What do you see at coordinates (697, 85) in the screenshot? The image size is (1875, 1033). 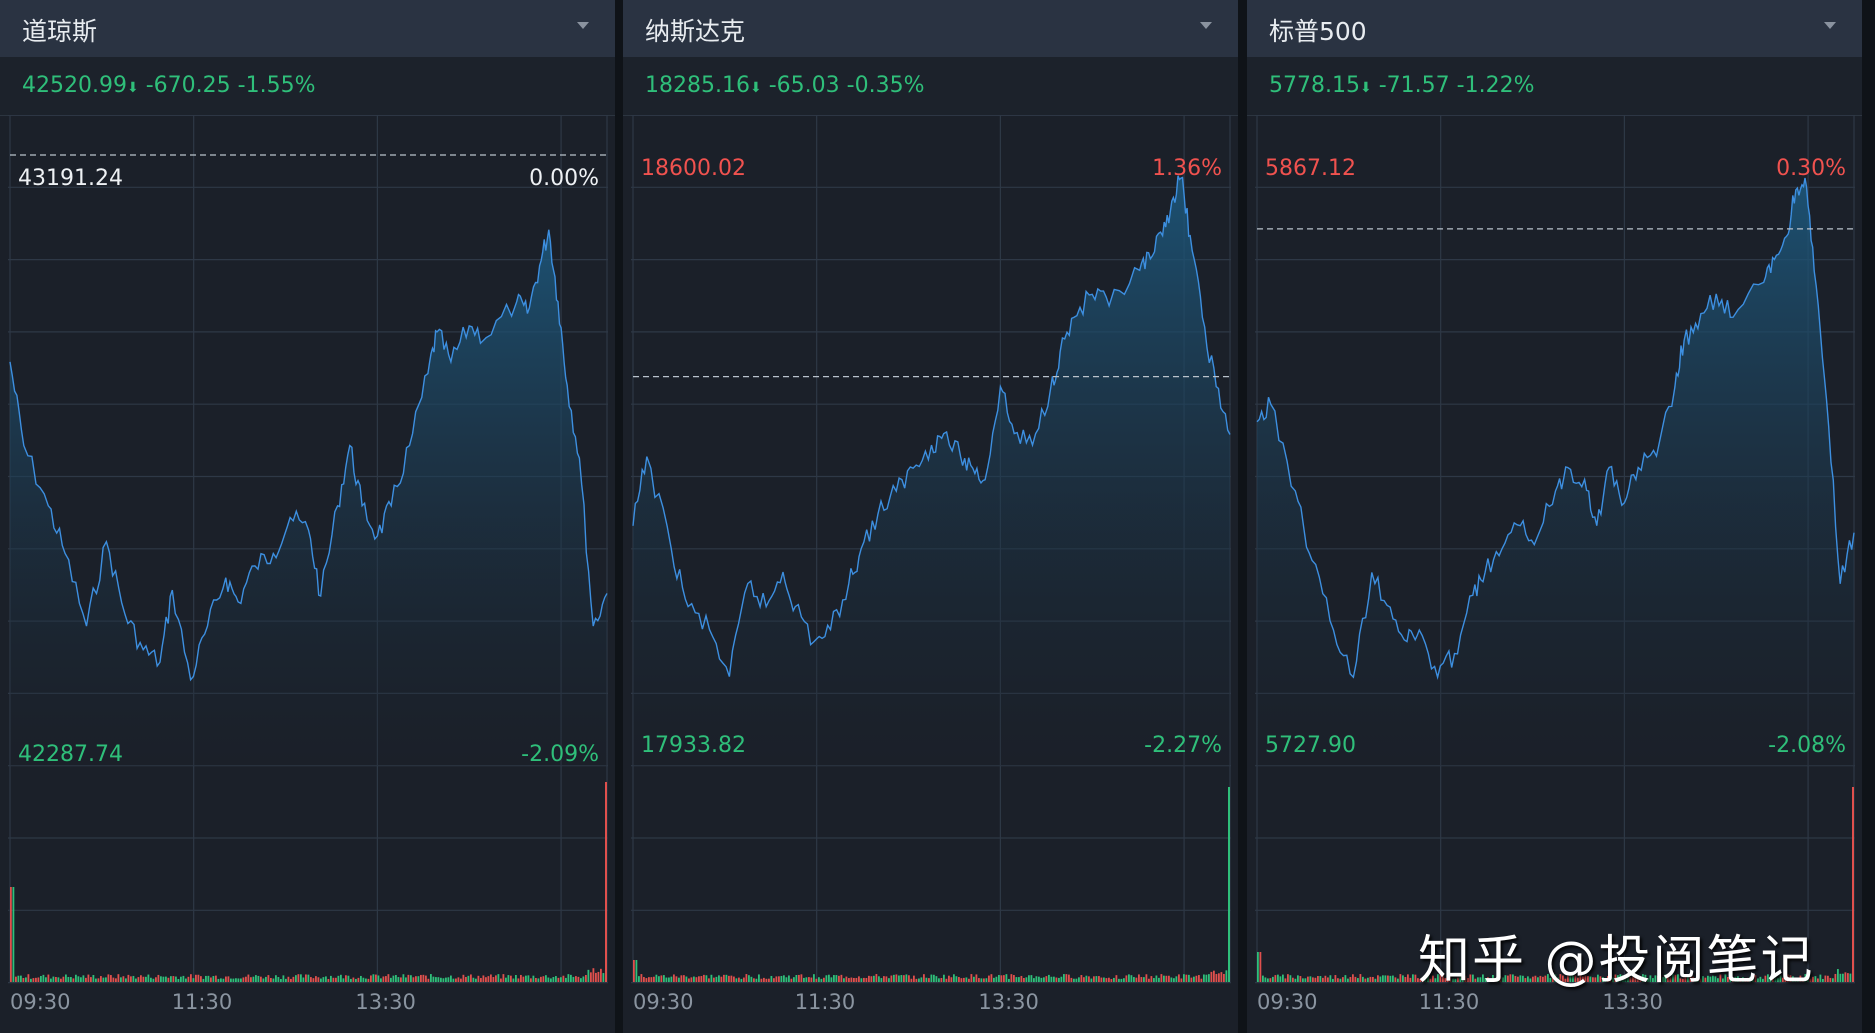 I see `last-price: 18285.16` at bounding box center [697, 85].